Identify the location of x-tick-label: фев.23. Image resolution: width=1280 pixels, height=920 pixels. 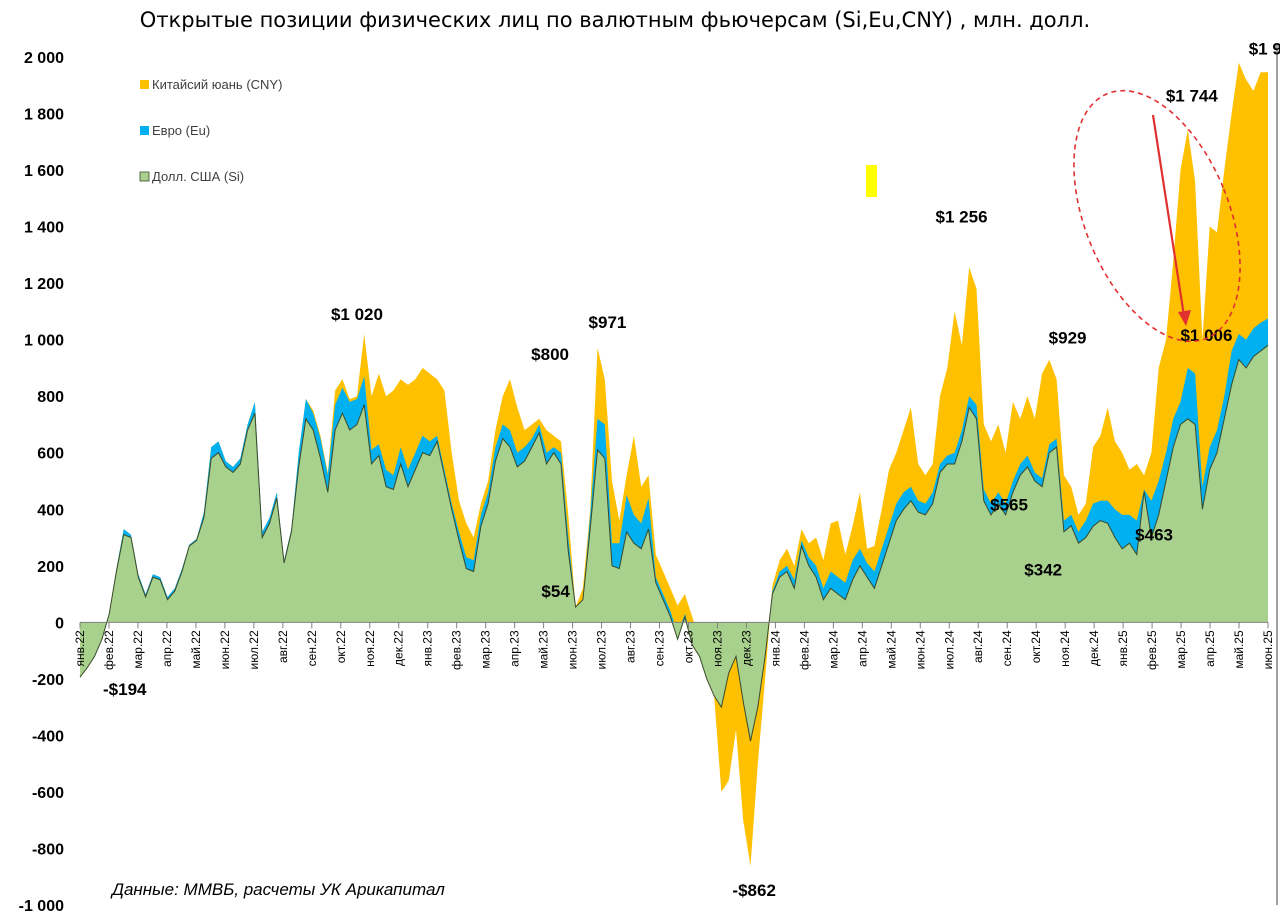
(457, 650).